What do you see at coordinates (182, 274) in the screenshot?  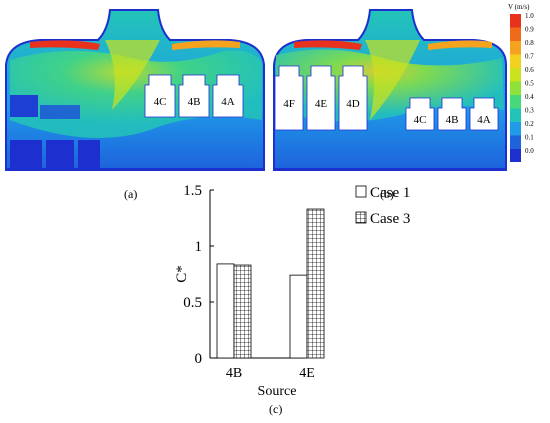 I see `y-axis-label: C*` at bounding box center [182, 274].